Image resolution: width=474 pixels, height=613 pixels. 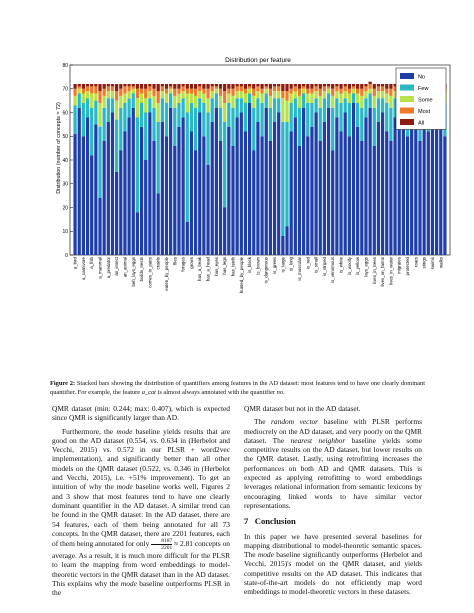 I want to click on x-tick-label: hunted_by_people, so click(x=241, y=274).